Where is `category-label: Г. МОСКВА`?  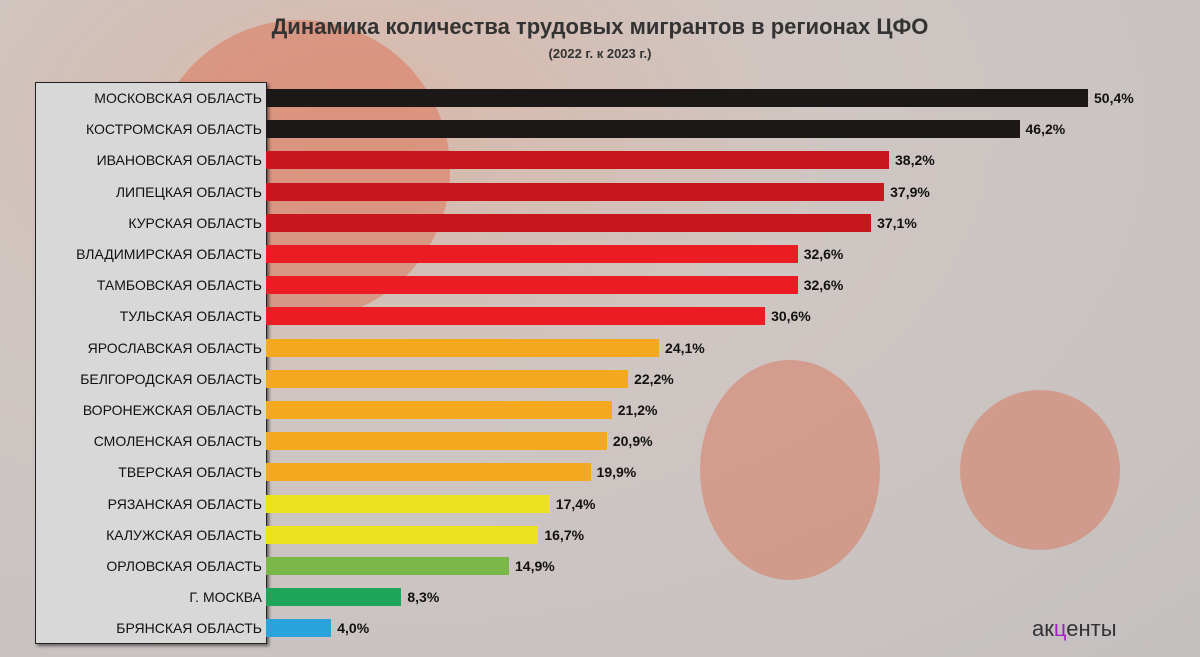 category-label: Г. МОСКВА is located at coordinates (225, 597).